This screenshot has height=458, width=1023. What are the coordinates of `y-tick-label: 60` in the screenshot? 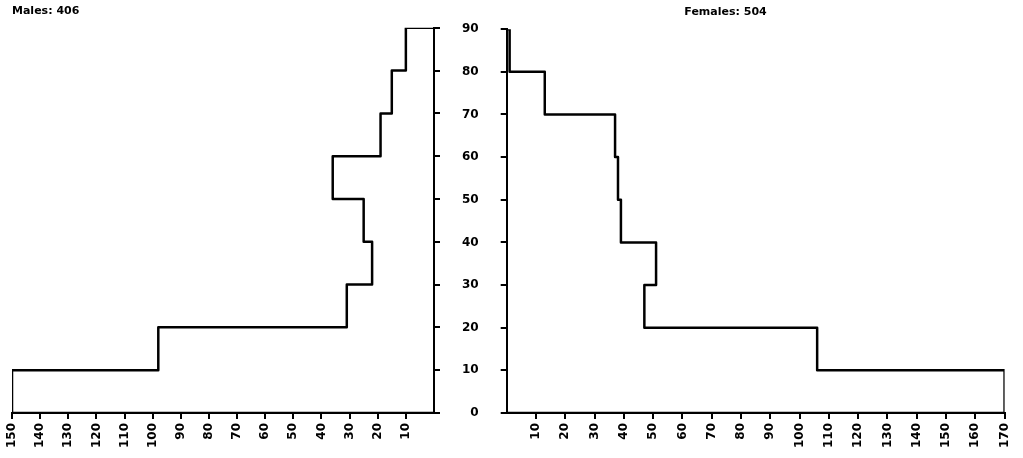 It's located at (470, 156).